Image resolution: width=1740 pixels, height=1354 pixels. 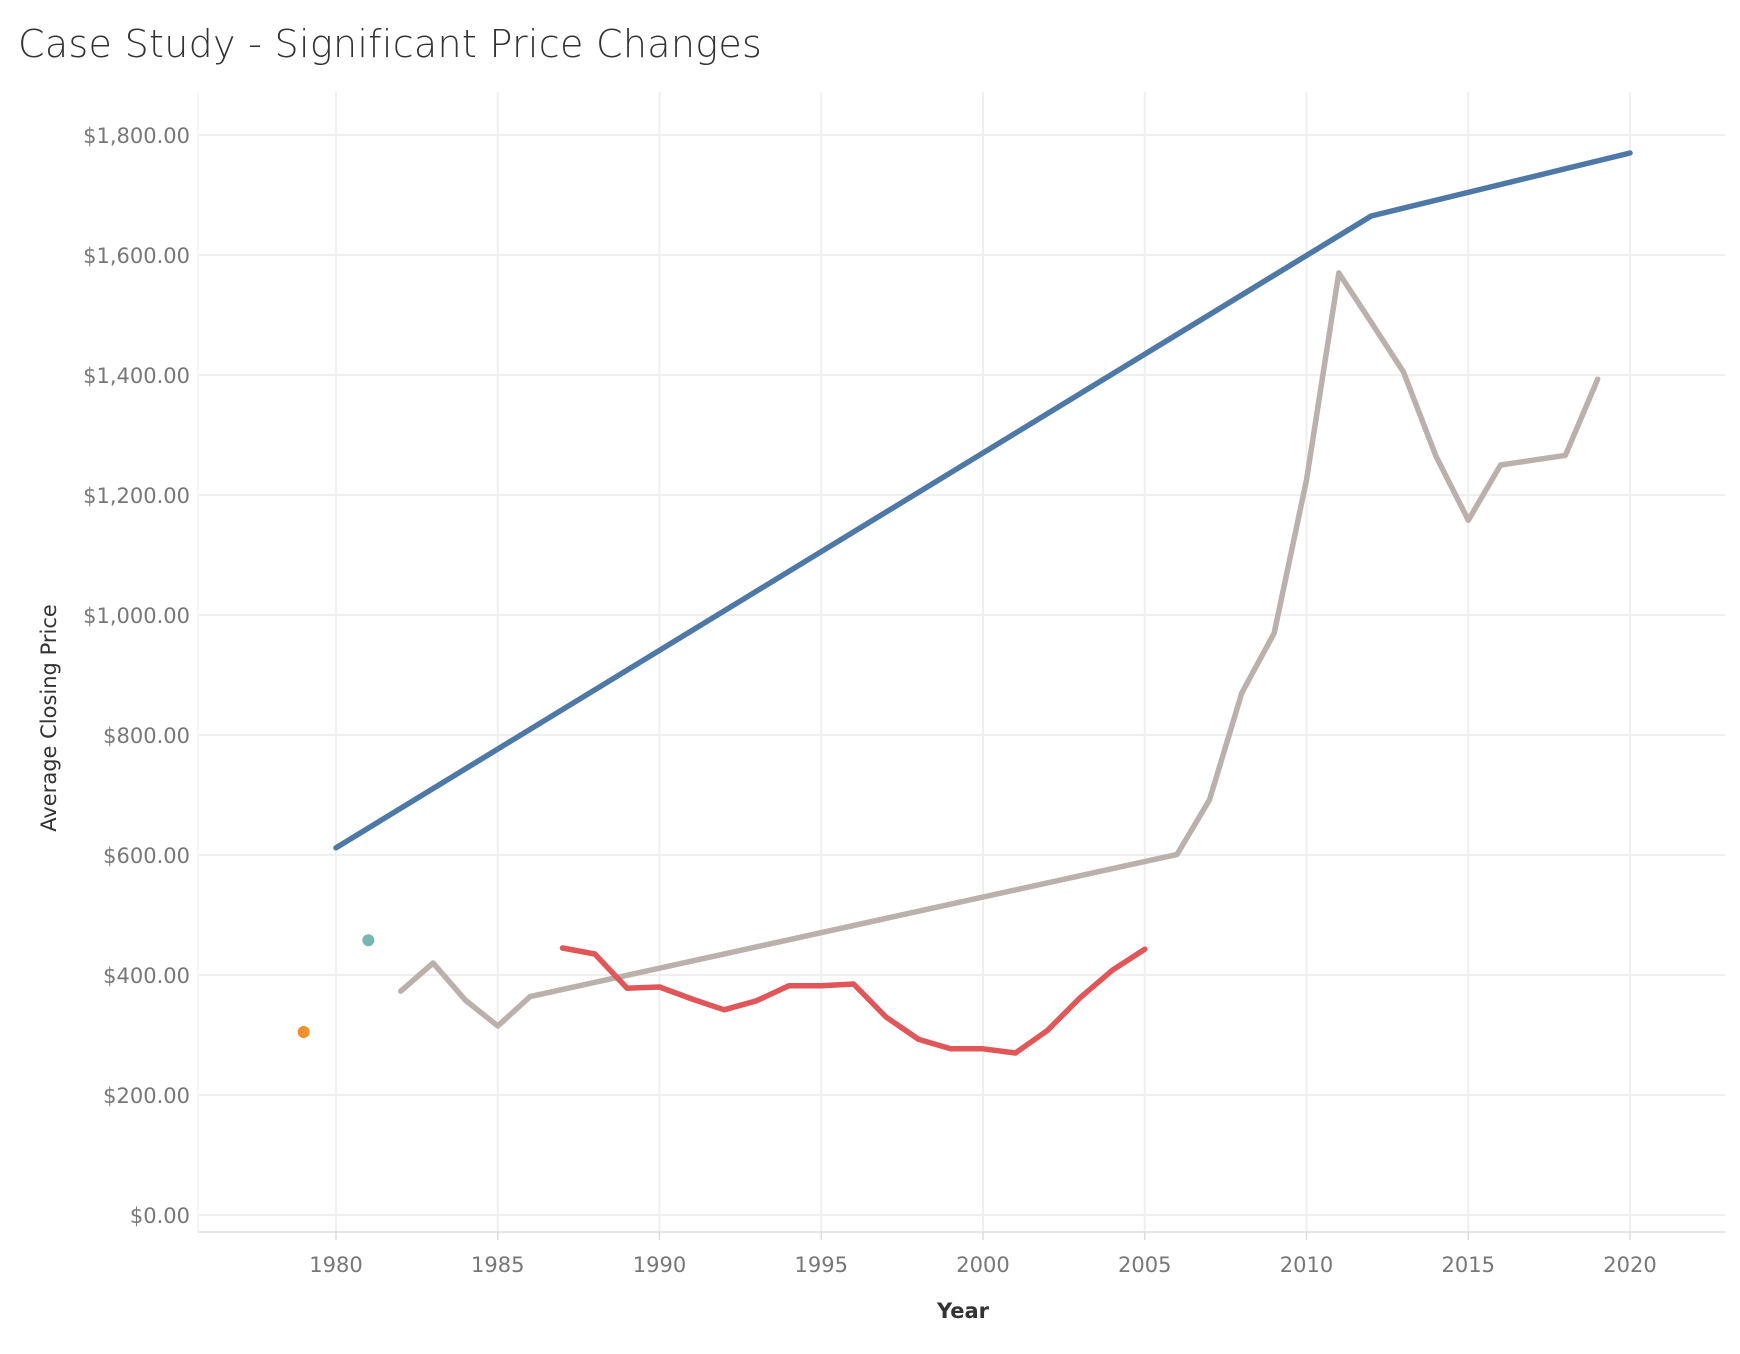 I want to click on x-tick-label: 2015, so click(x=1468, y=1265).